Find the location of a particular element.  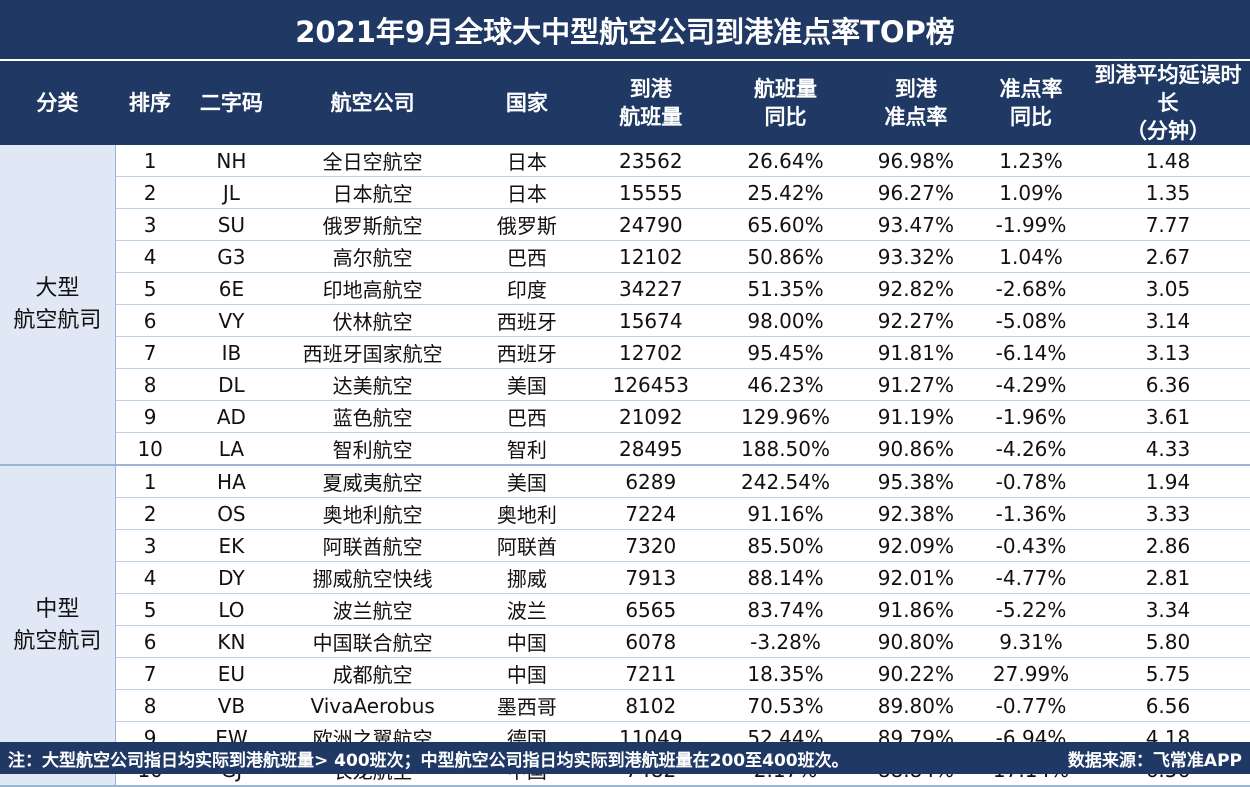

cell-rank: 3 is located at coordinates (150, 545).